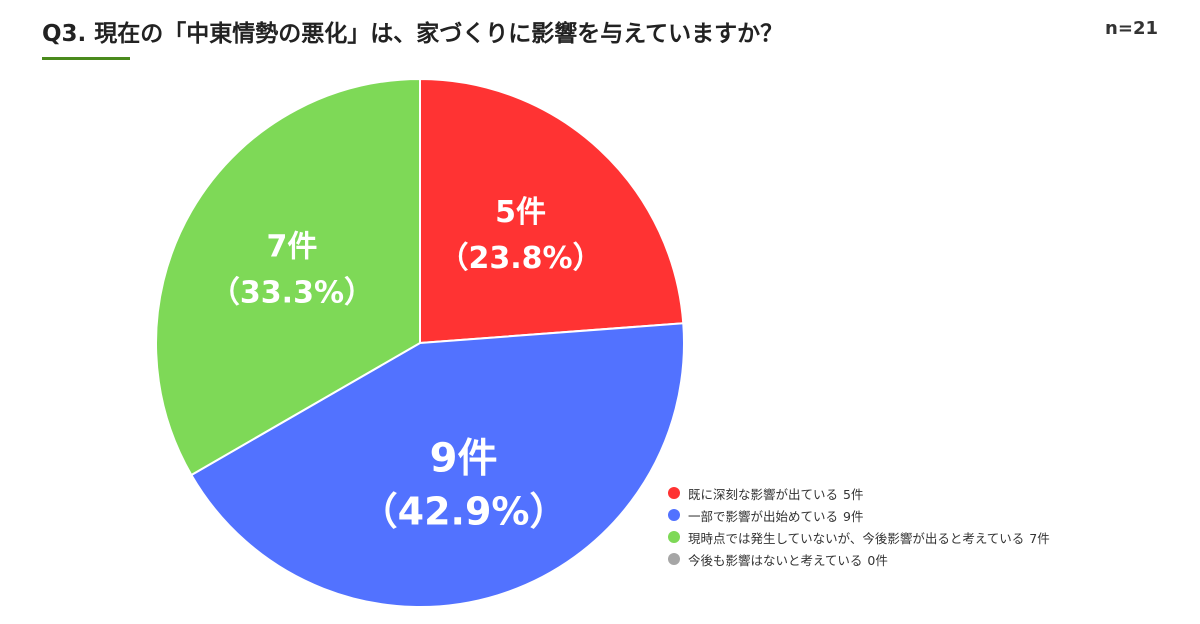  Describe the element at coordinates (292, 293) in the screenshot. I see `slice-percent-label: （33.3%）` at that location.